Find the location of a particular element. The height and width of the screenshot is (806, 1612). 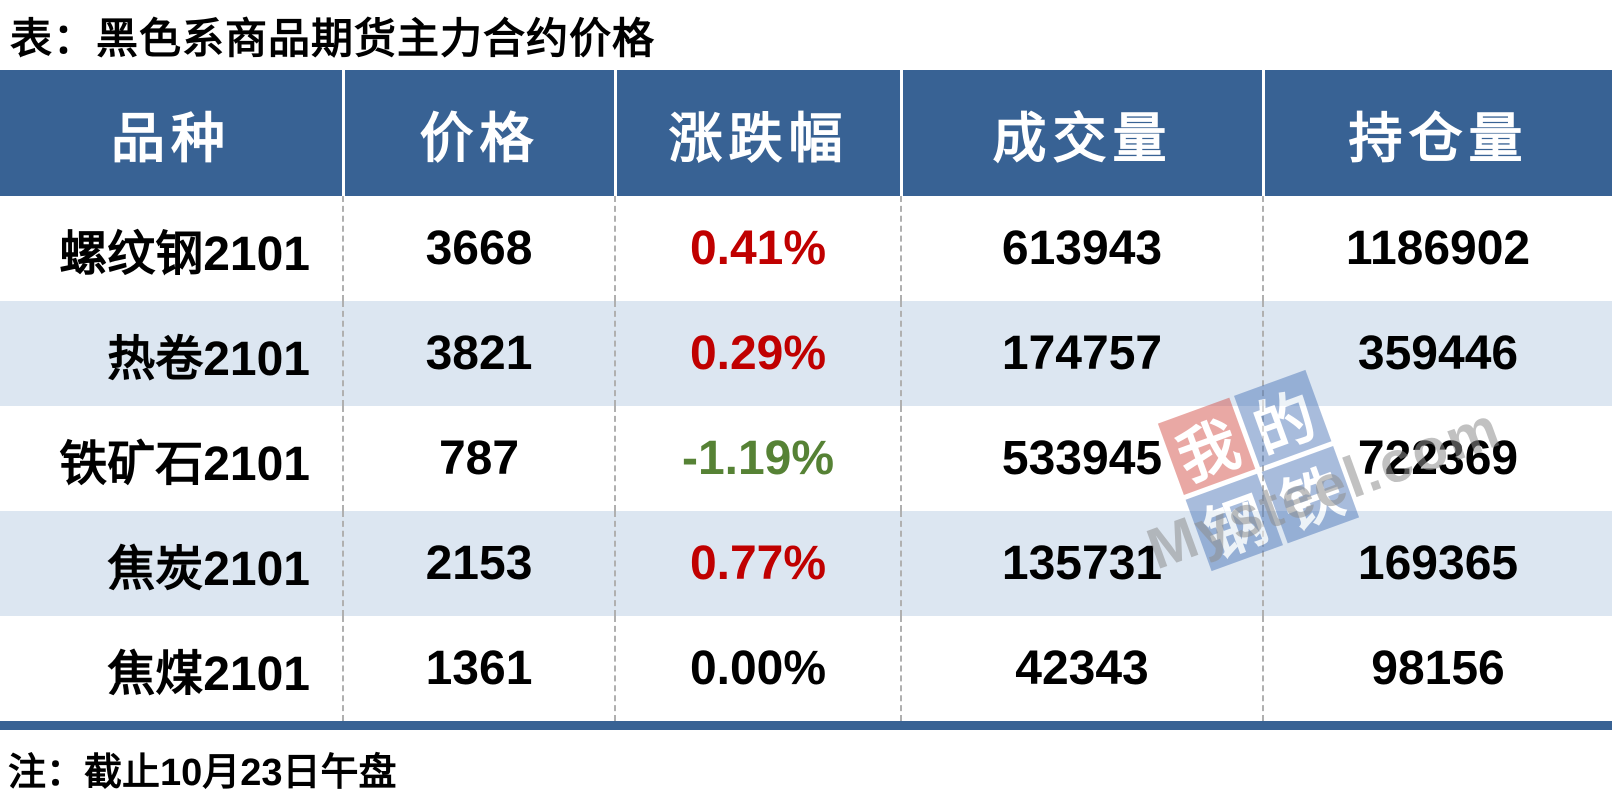

volume-cell: 174757 is located at coordinates (1081, 353).